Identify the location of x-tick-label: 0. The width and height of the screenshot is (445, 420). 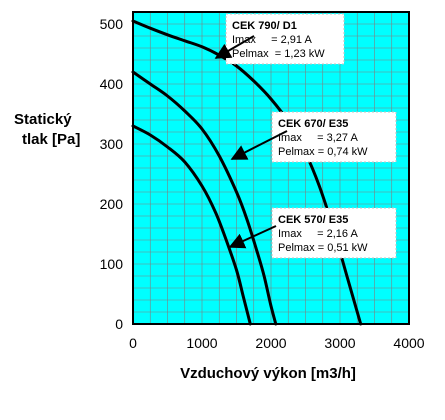
(133, 343).